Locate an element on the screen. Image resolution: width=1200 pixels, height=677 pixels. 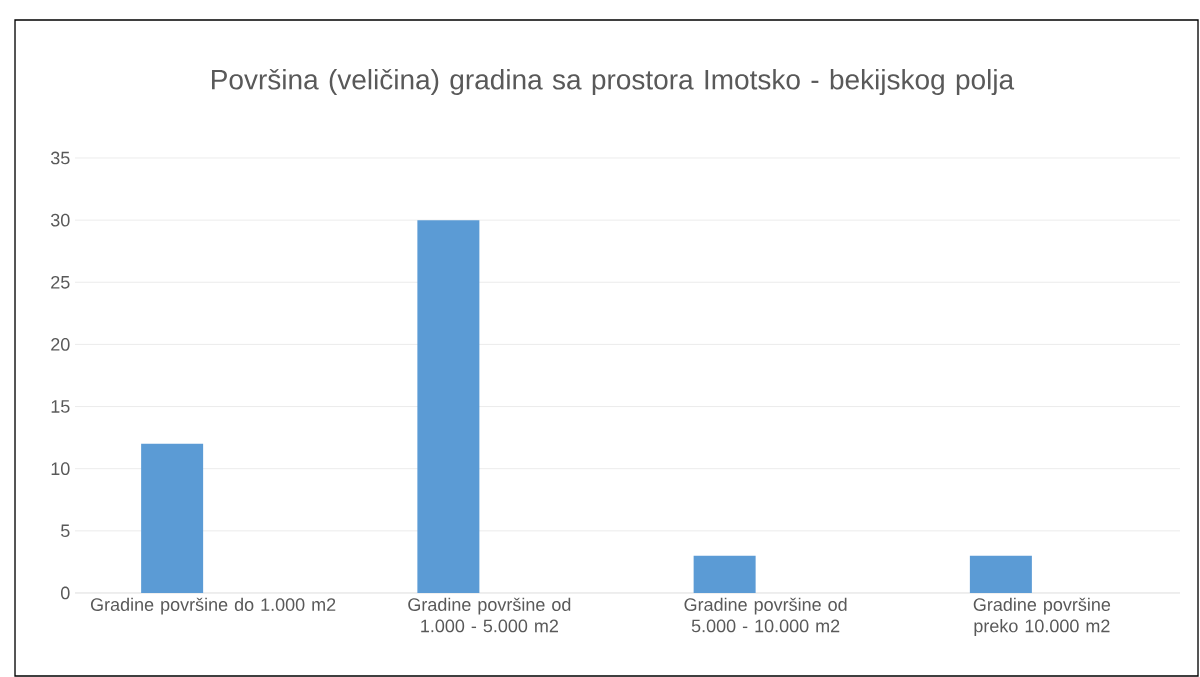
y-tick-label: 15 is located at coordinates (60, 406).